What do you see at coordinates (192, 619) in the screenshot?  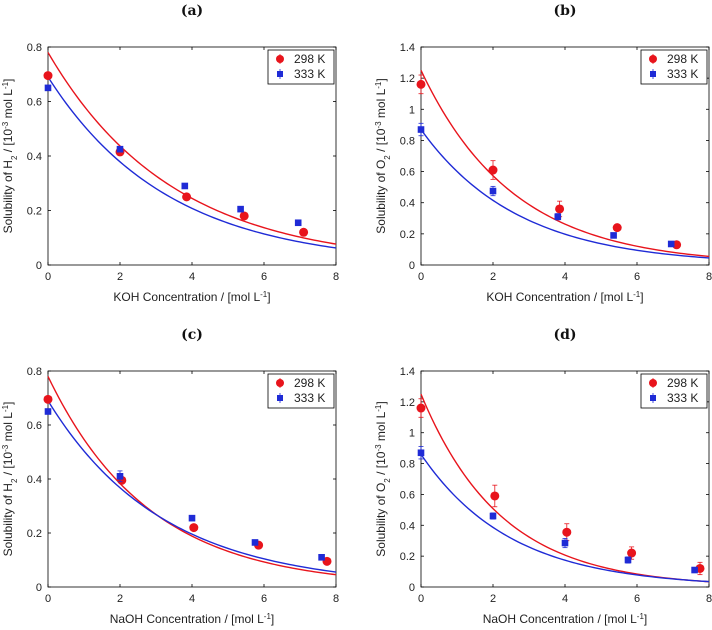 I see `panel-c-xlabel: NaOH Concentration / [mol L-1]` at bounding box center [192, 619].